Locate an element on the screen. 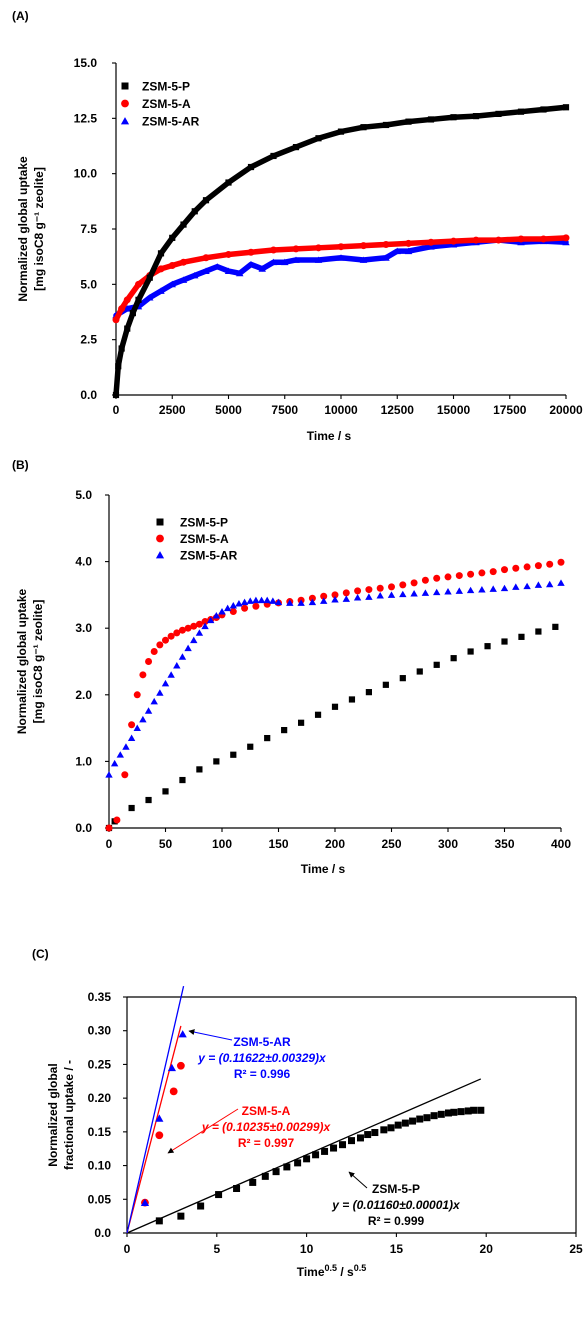 The image size is (587, 1325). y-tick-label: 12.5 is located at coordinates (86, 118).